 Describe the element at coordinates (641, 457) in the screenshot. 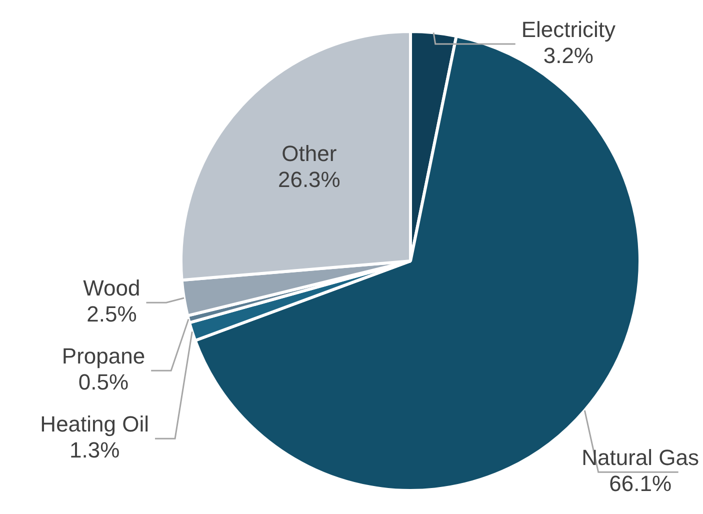

I see `slice-label: Natural Gas` at that location.